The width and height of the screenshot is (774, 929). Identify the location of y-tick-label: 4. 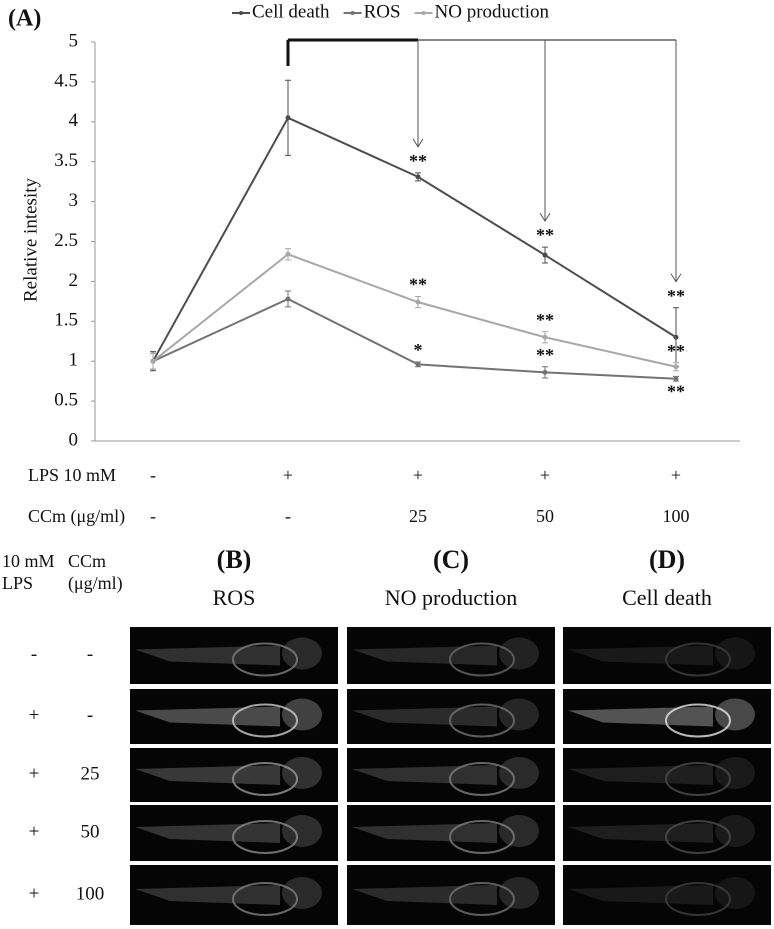
(74, 120).